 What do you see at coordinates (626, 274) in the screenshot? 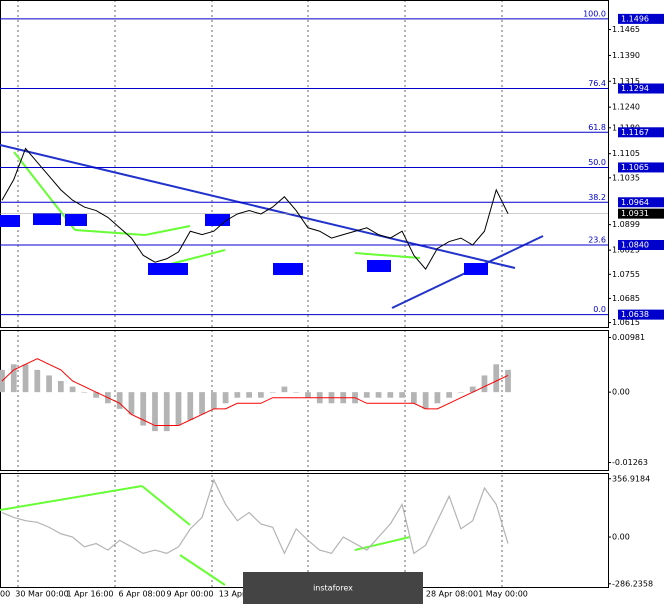
I see `y-tick-label: 1.0755` at bounding box center [626, 274].